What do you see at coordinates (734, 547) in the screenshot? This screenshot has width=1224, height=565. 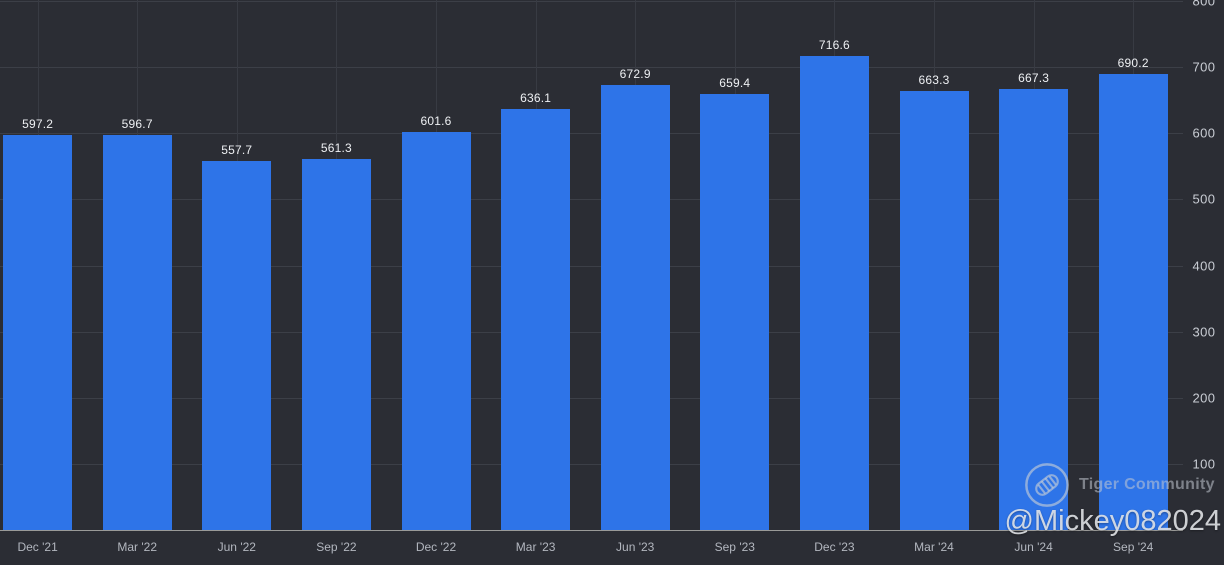 I see `x-axis-tick-label: Sep '23` at bounding box center [734, 547].